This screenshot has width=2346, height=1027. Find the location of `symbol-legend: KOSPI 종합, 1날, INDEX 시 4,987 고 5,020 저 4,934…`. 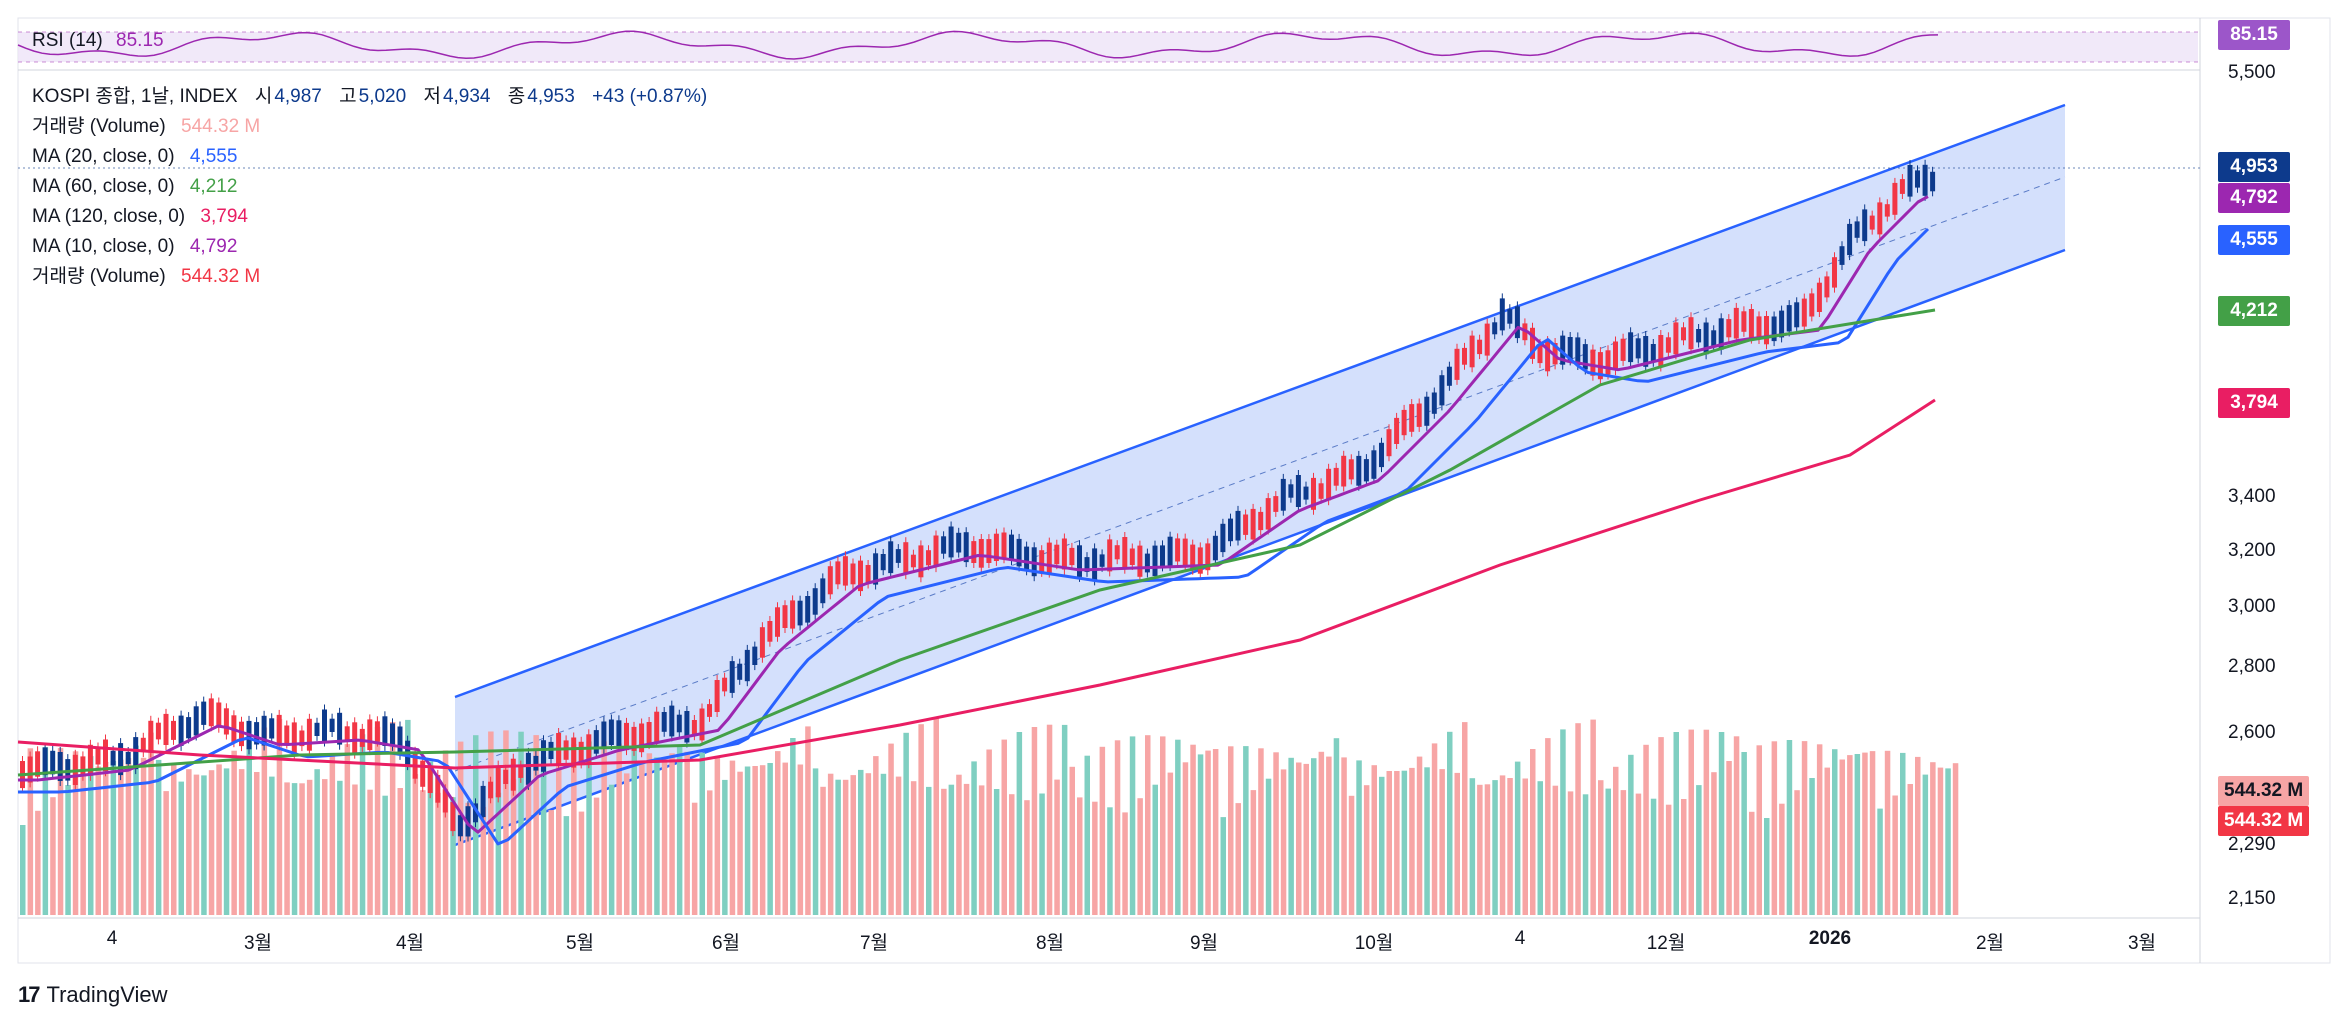

symbol-legend: KOSPI 종합, 1날, INDEX 시 4,987 고 5,020 저 4,934… is located at coordinates (370, 97).